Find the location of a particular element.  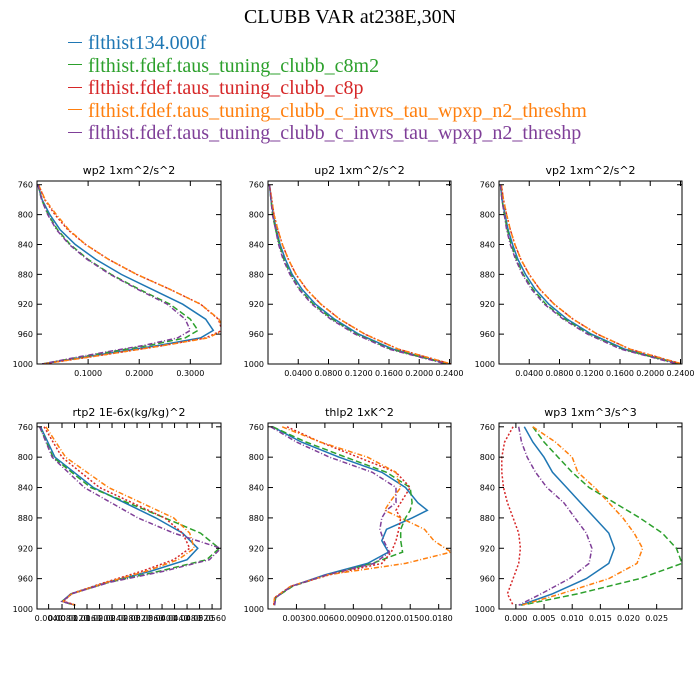

x-tick-label: 0.0160 is located at coordinates (87, 618).